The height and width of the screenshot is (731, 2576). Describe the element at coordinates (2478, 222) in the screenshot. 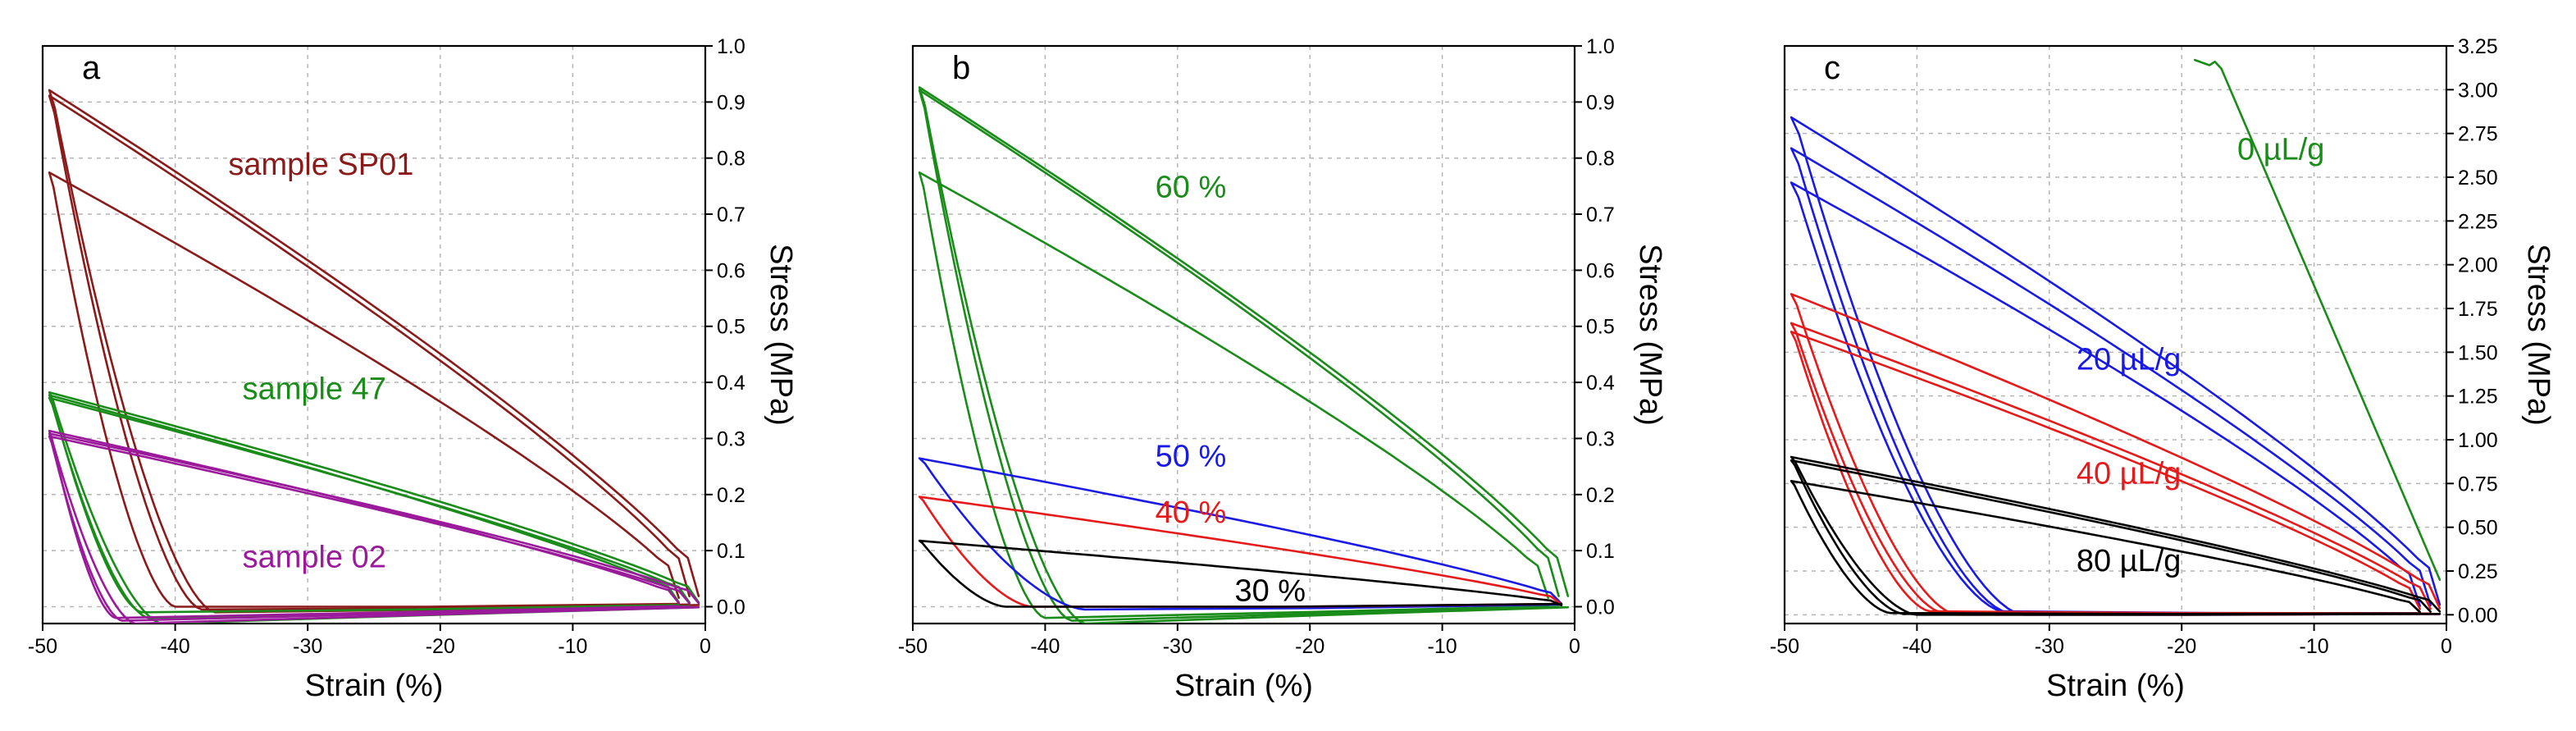

I see `y-tick-label: 2.25` at that location.